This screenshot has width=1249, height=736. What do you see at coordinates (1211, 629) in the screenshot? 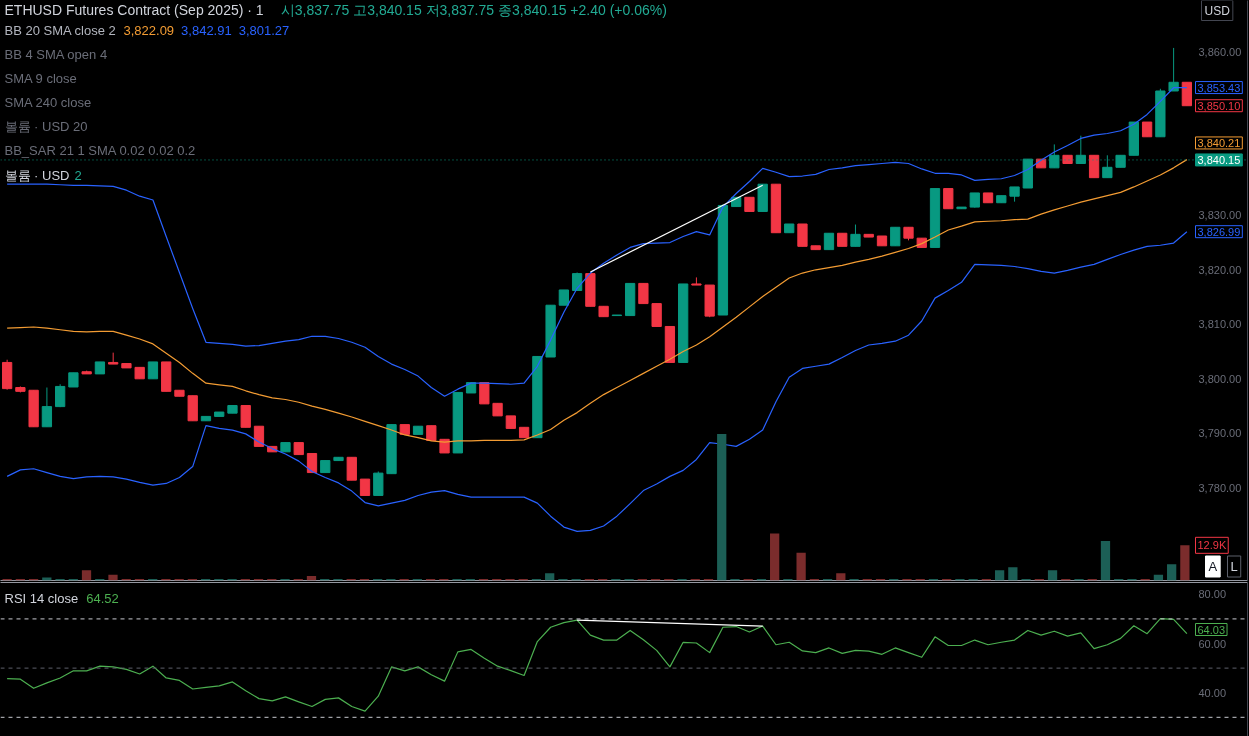
I see `data-label: 64.03` at bounding box center [1211, 629].